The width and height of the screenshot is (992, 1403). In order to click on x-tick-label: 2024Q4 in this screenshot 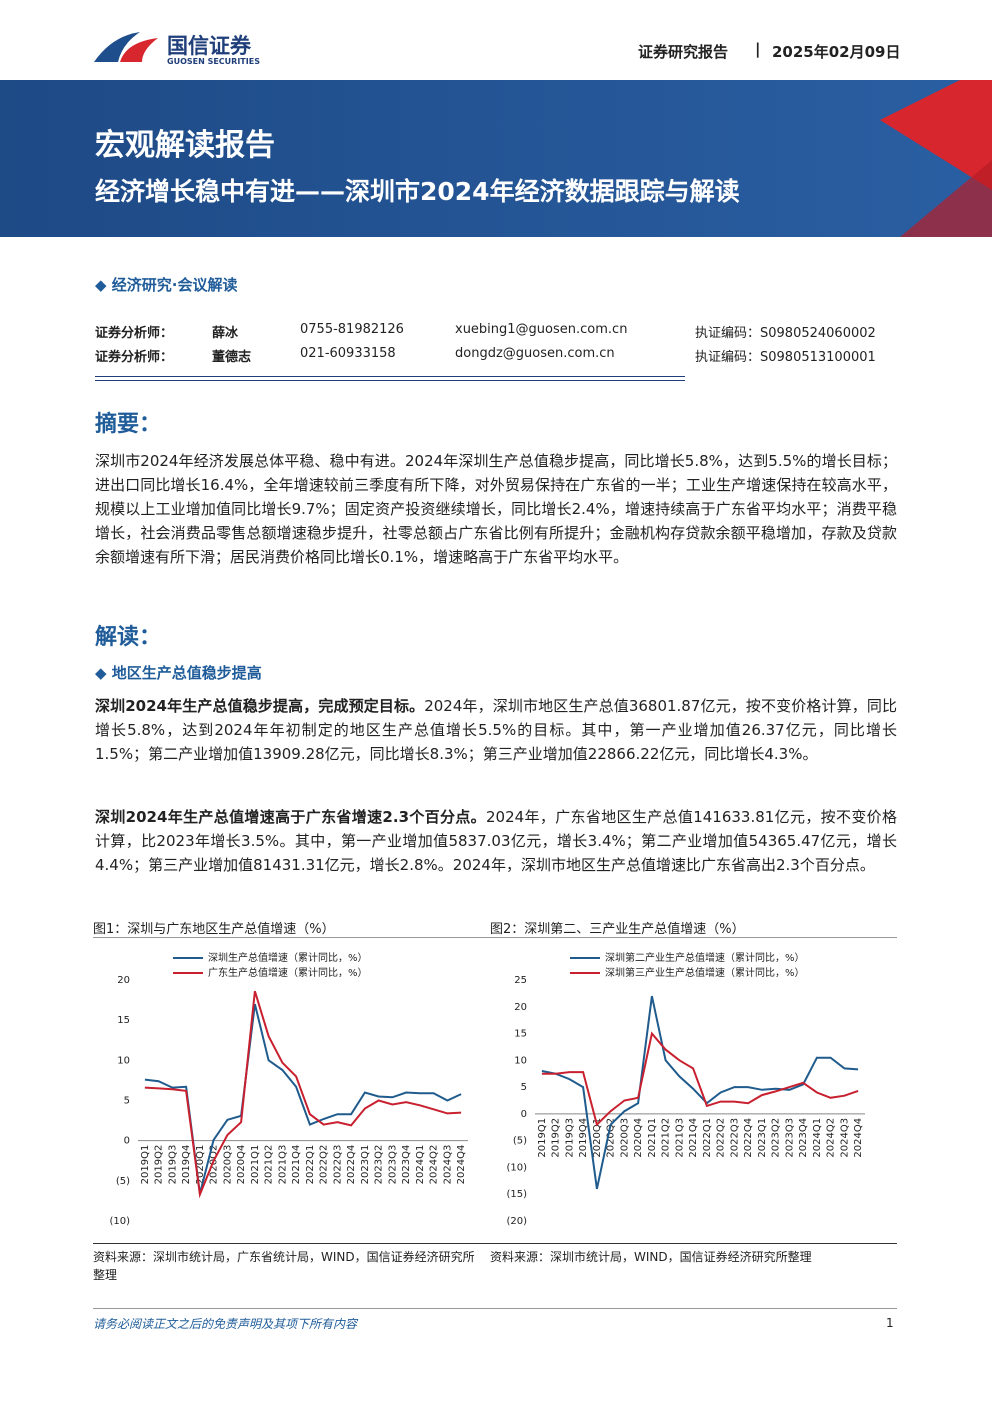, I will do `click(461, 1165)`.